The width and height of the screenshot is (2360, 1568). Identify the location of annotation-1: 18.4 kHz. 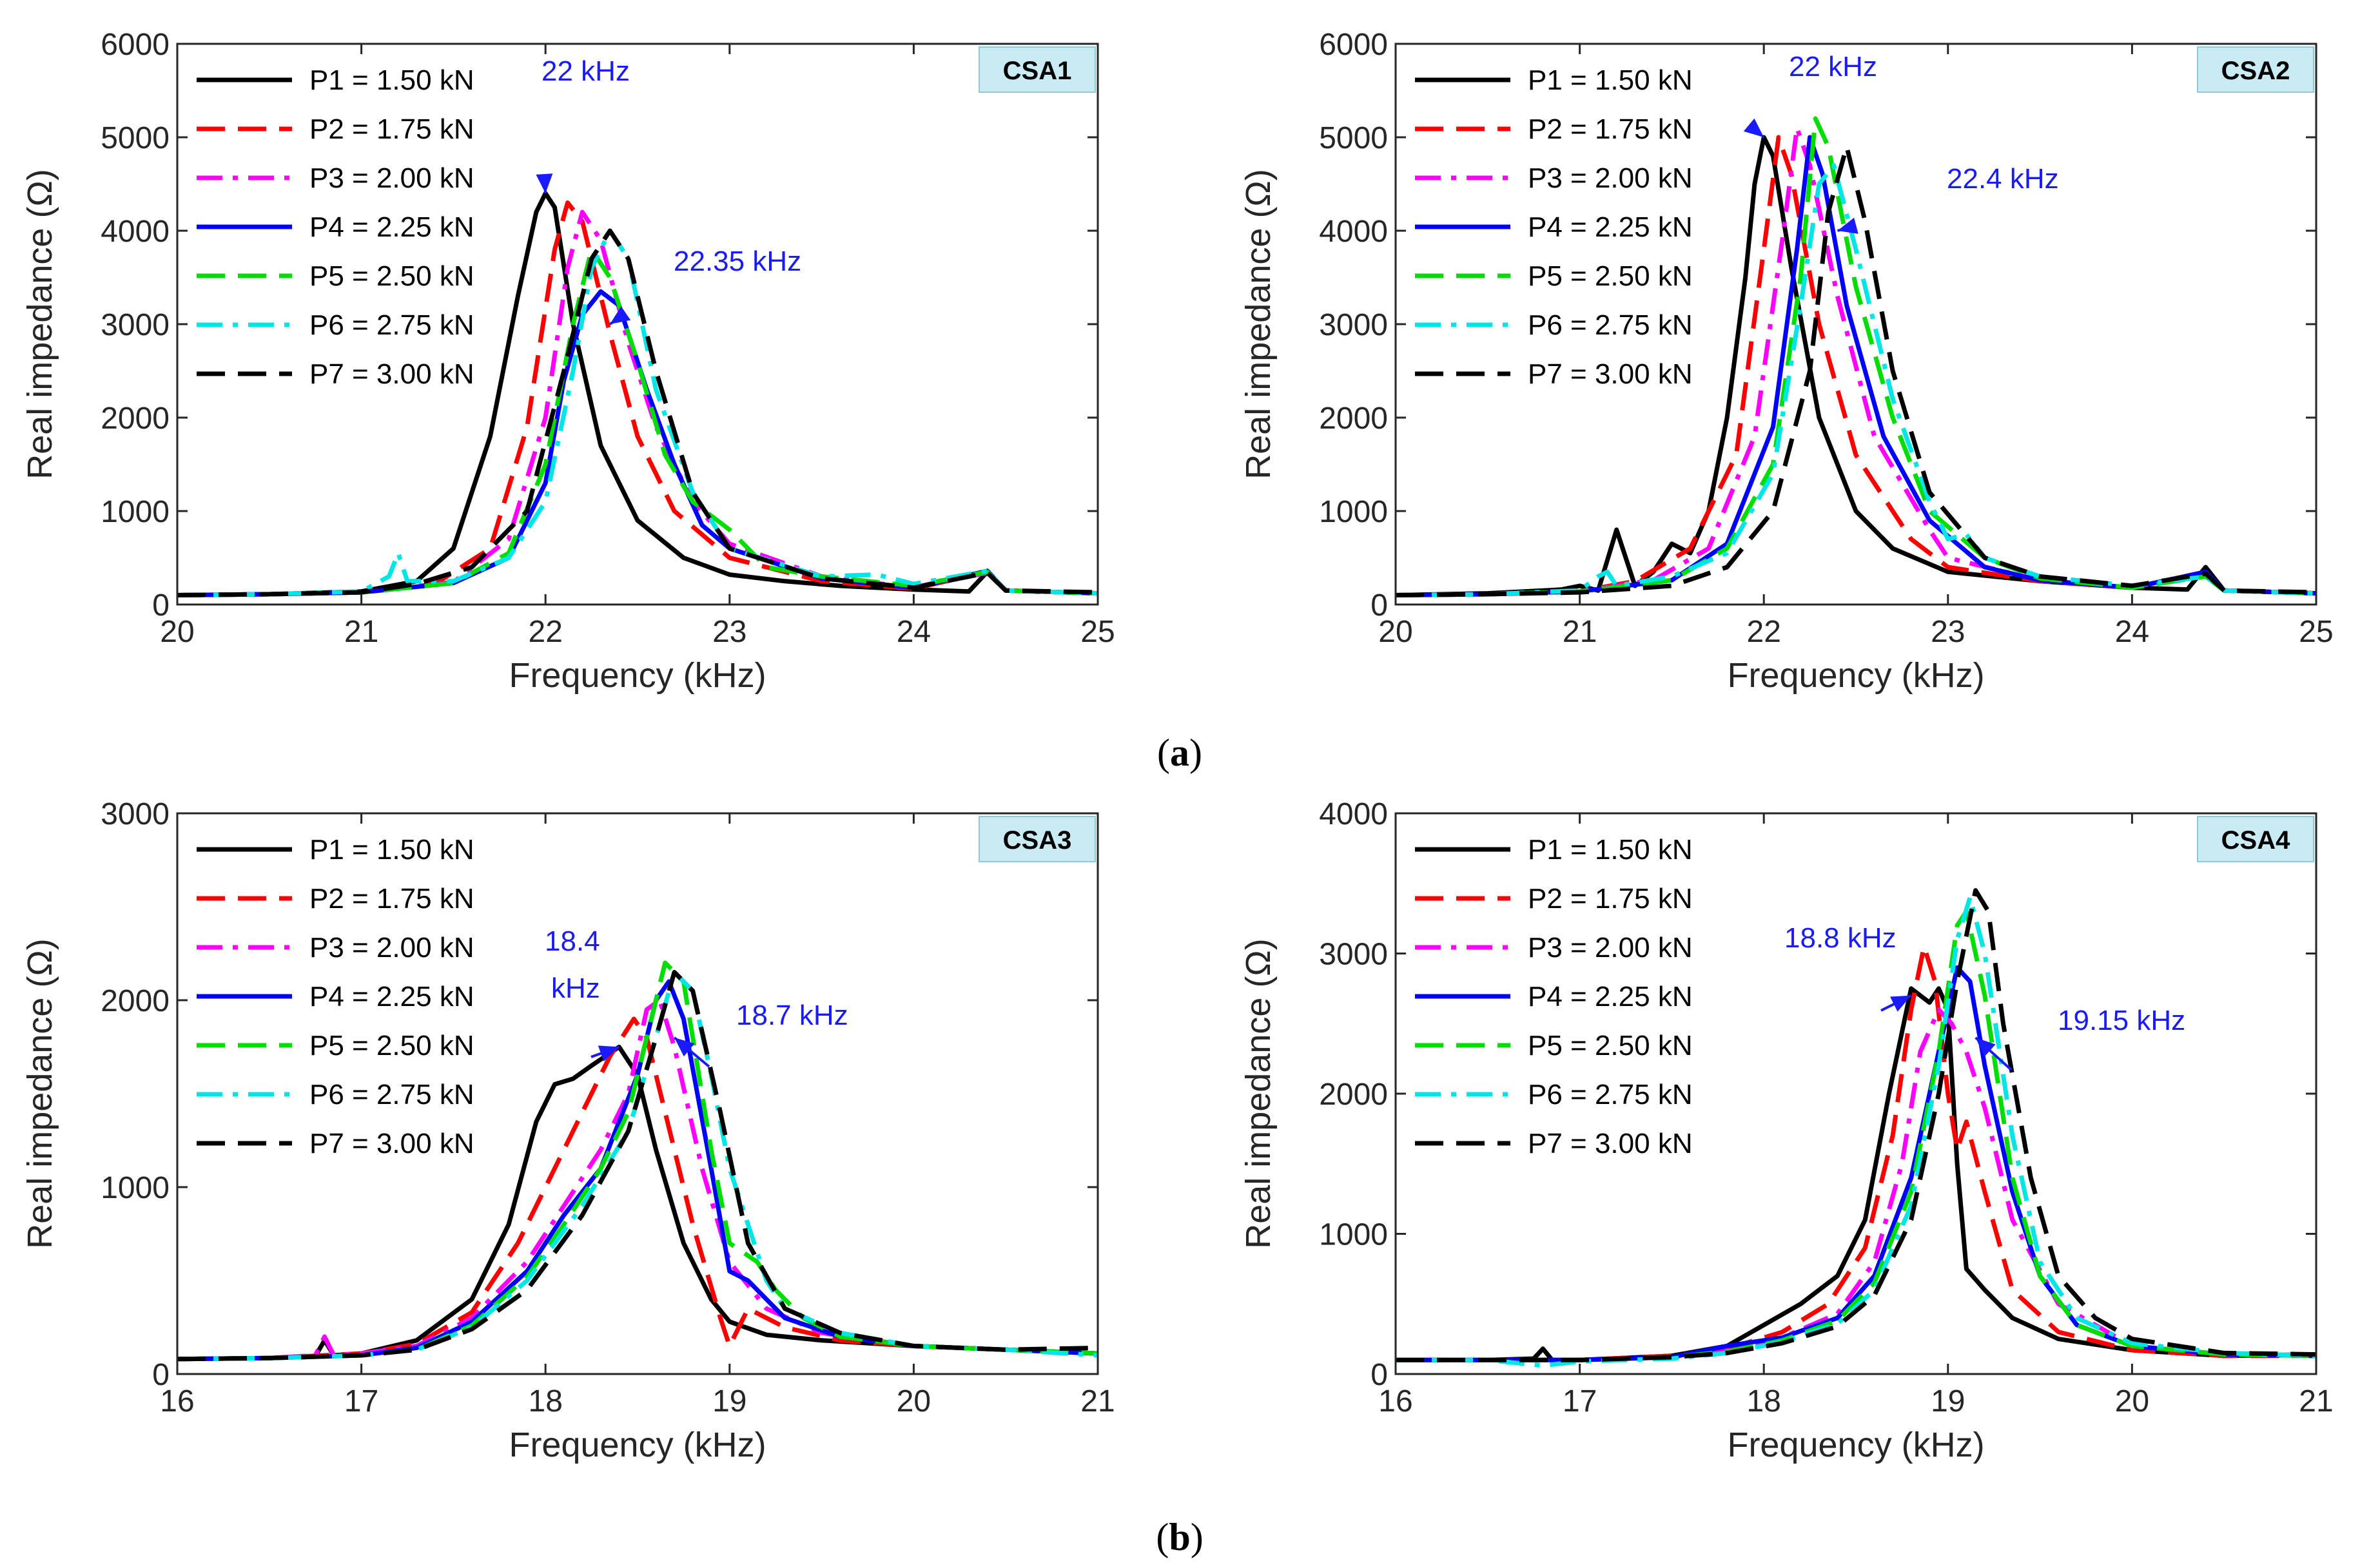
(583, 993).